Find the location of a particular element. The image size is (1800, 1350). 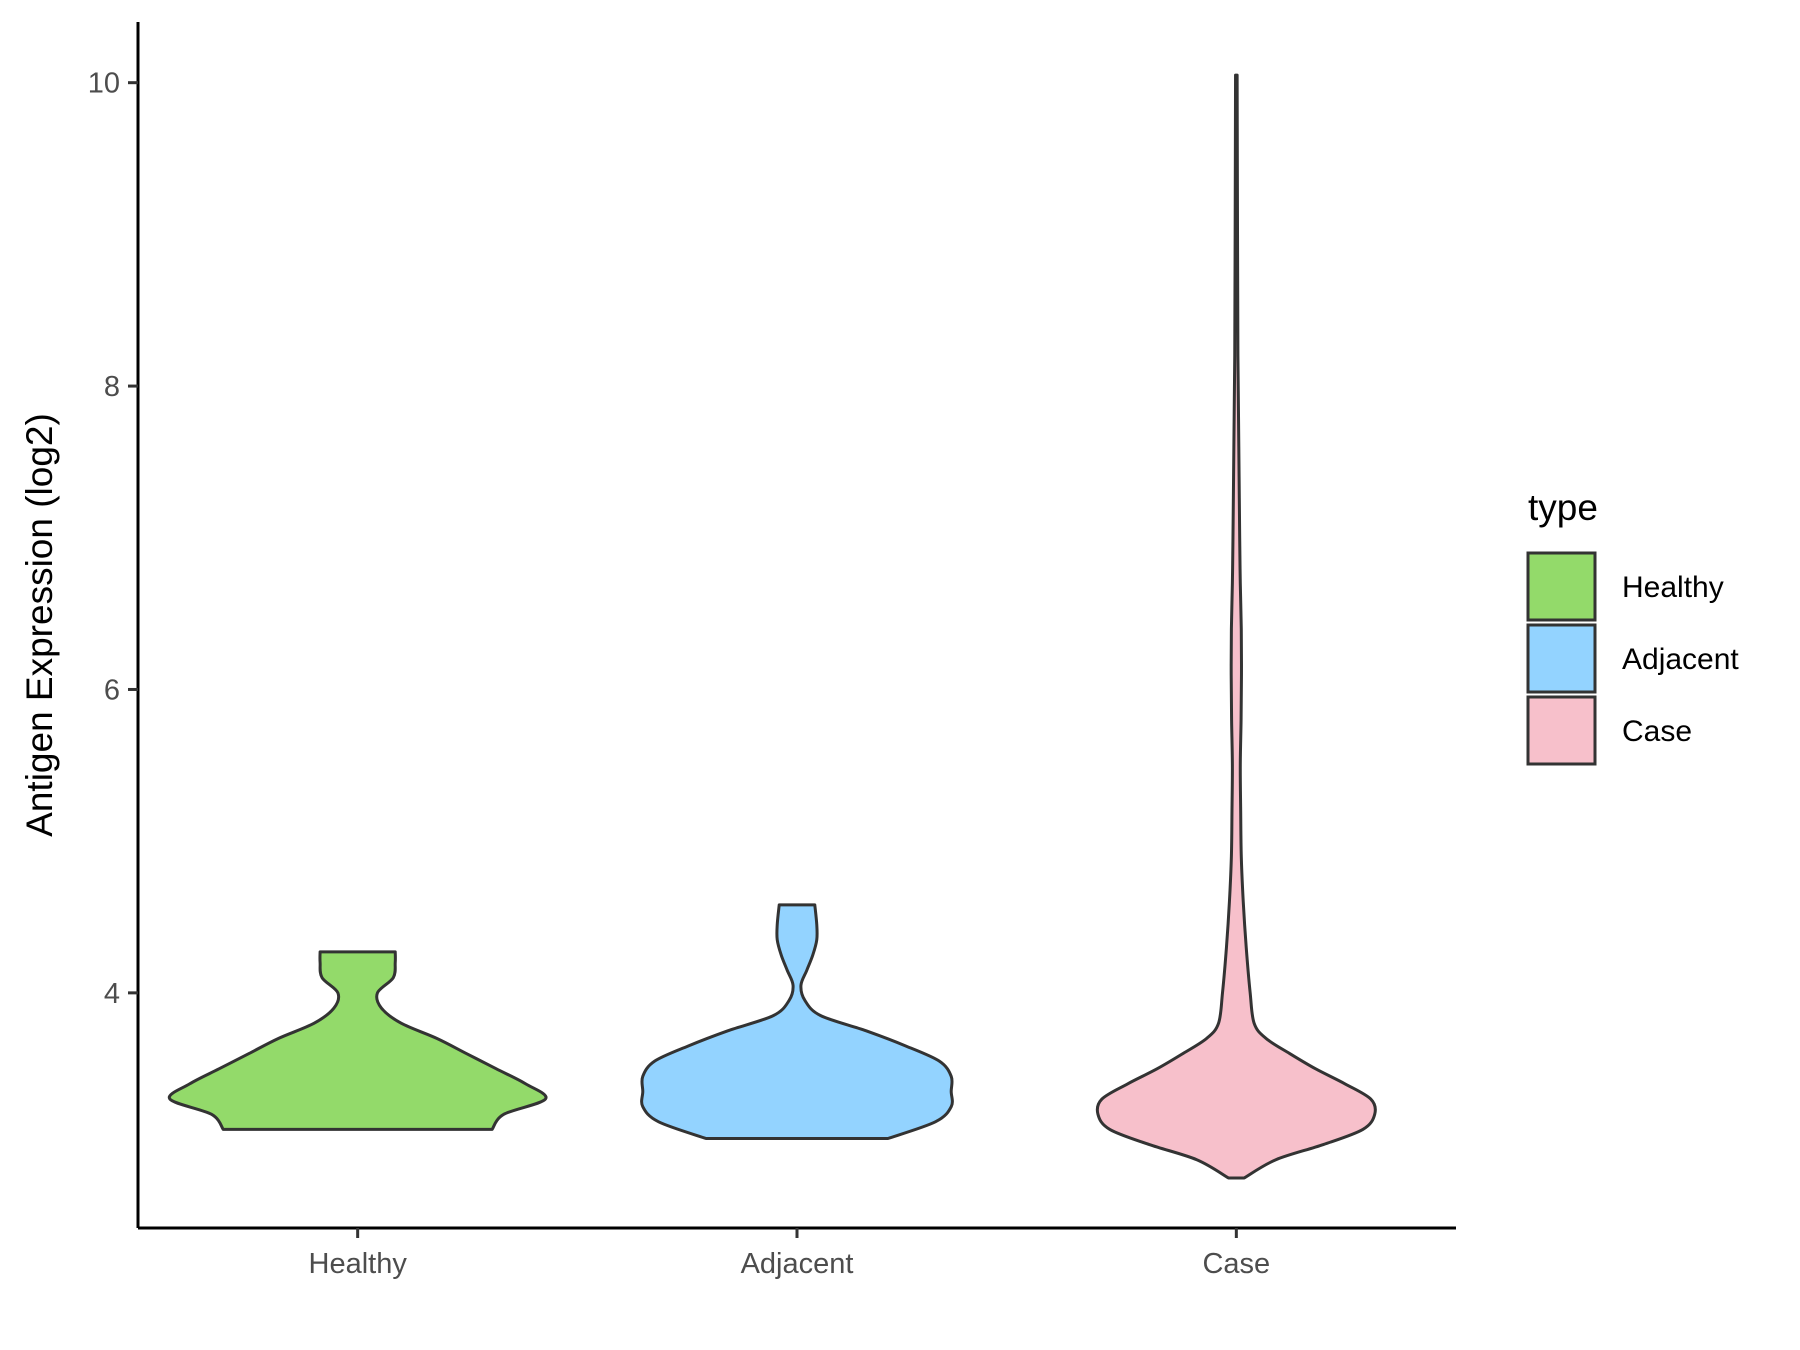

y-axis-ticks: 4 6 8 10 is located at coordinates (113, 539).